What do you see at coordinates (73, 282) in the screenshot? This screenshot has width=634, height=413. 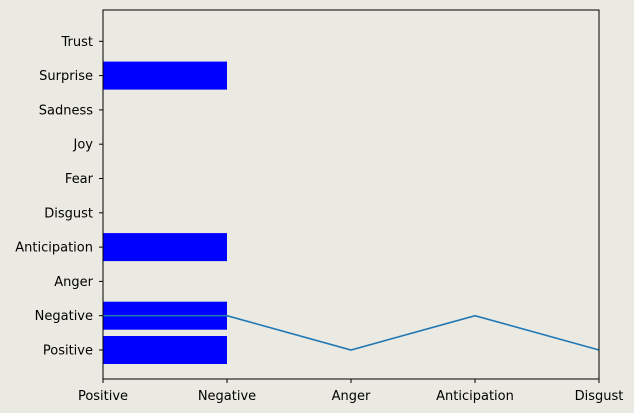 I see `y-tick-label-anger: Anger` at bounding box center [73, 282].